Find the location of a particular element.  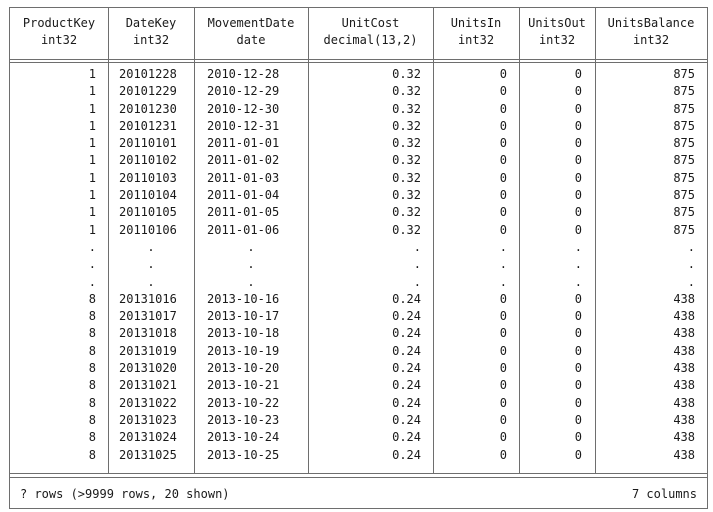

table-row: 1 20101230 2010-12-30 0.32 0 0 875 is located at coordinates (358, 109).